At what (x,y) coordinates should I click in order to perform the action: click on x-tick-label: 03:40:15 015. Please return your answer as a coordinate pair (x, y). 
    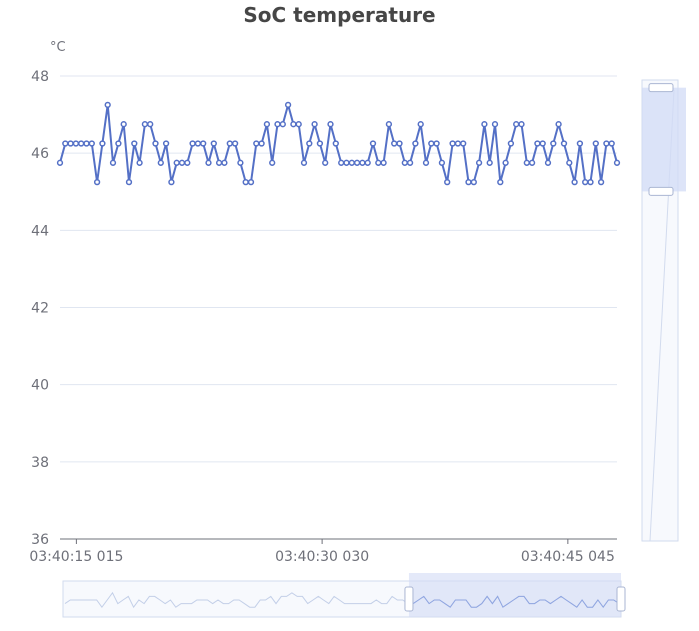
    Looking at the image, I should click on (76, 557).